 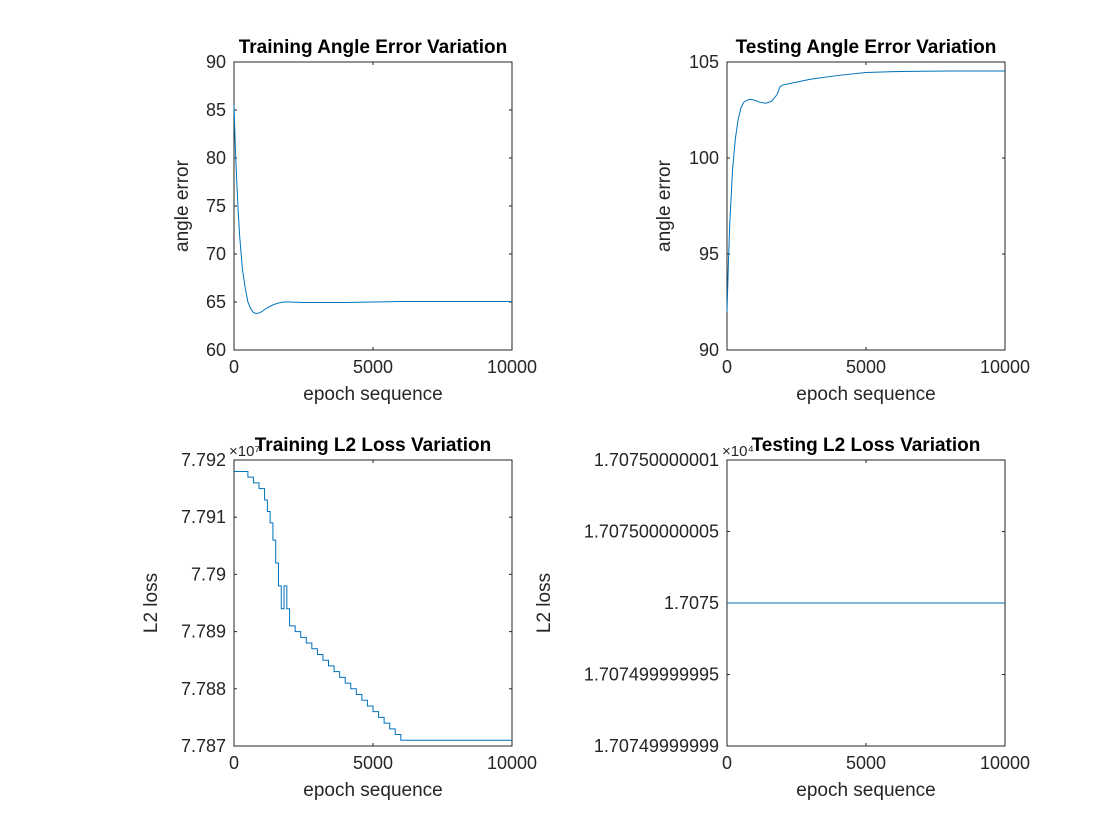 I want to click on y-exponent-label: ×10⁴, so click(x=738, y=451).